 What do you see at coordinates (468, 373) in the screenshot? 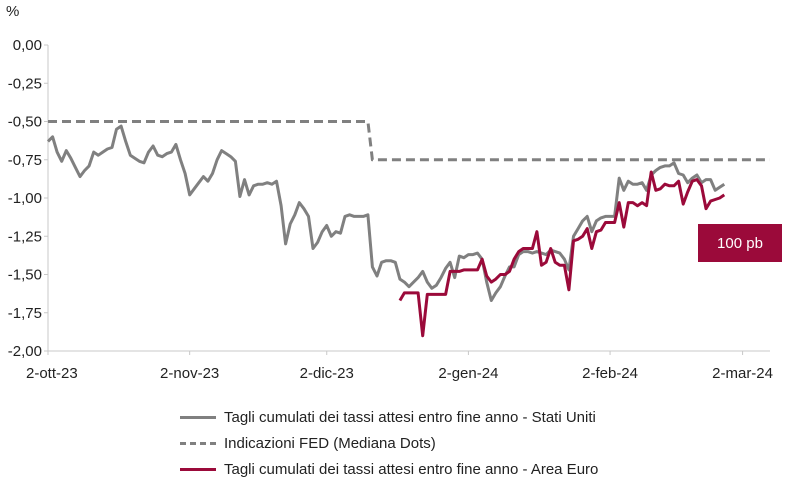
I see `x-tick-label: 2-gen-24` at bounding box center [468, 373].